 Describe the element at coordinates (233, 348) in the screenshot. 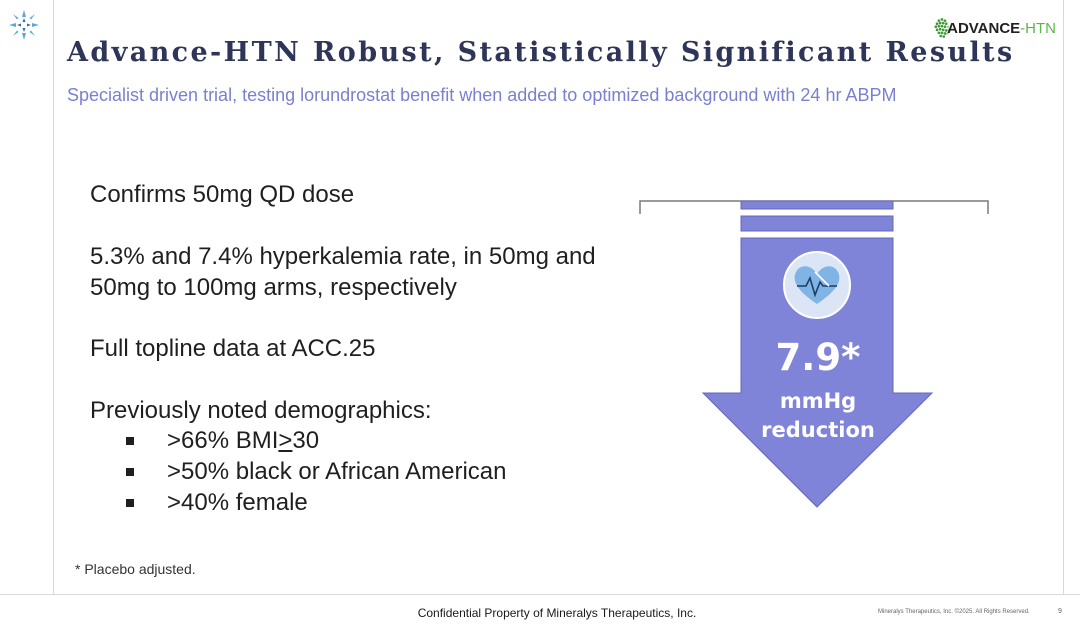

I see `statement-topline: Full topline data at ACC.25` at that location.